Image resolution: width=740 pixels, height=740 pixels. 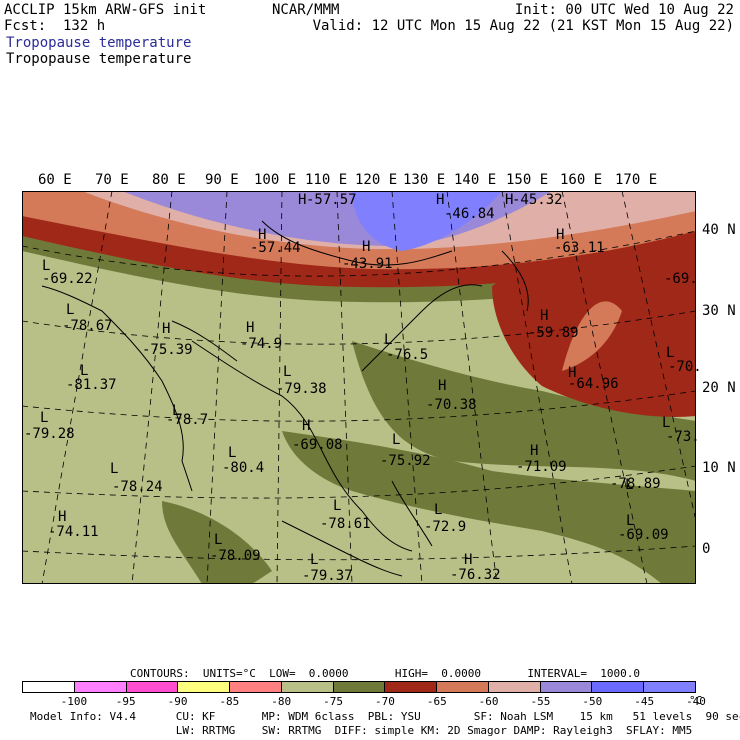 What do you see at coordinates (229, 701) in the screenshot?
I see `legend-tick-label: -85` at bounding box center [229, 701].